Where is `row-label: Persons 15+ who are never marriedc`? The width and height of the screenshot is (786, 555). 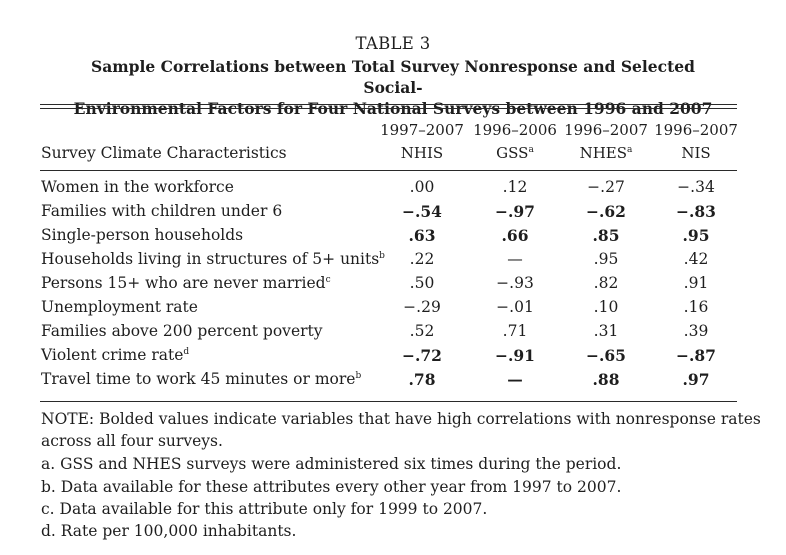
row-label: Persons 15+ who are never marriedc is located at coordinates (186, 283).